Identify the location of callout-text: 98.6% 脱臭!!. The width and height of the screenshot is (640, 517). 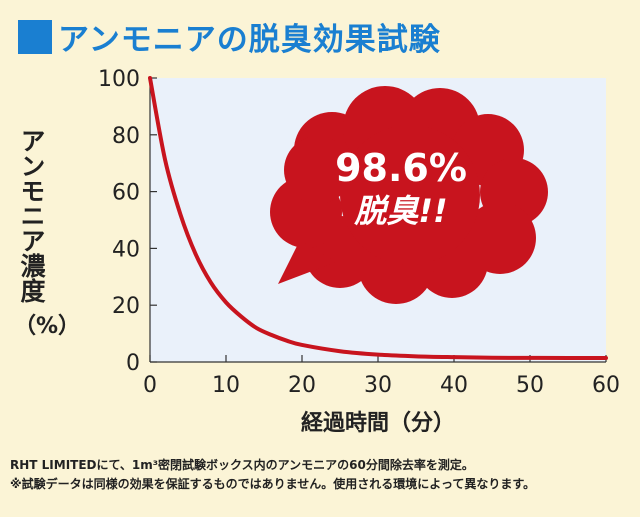
(401, 189).